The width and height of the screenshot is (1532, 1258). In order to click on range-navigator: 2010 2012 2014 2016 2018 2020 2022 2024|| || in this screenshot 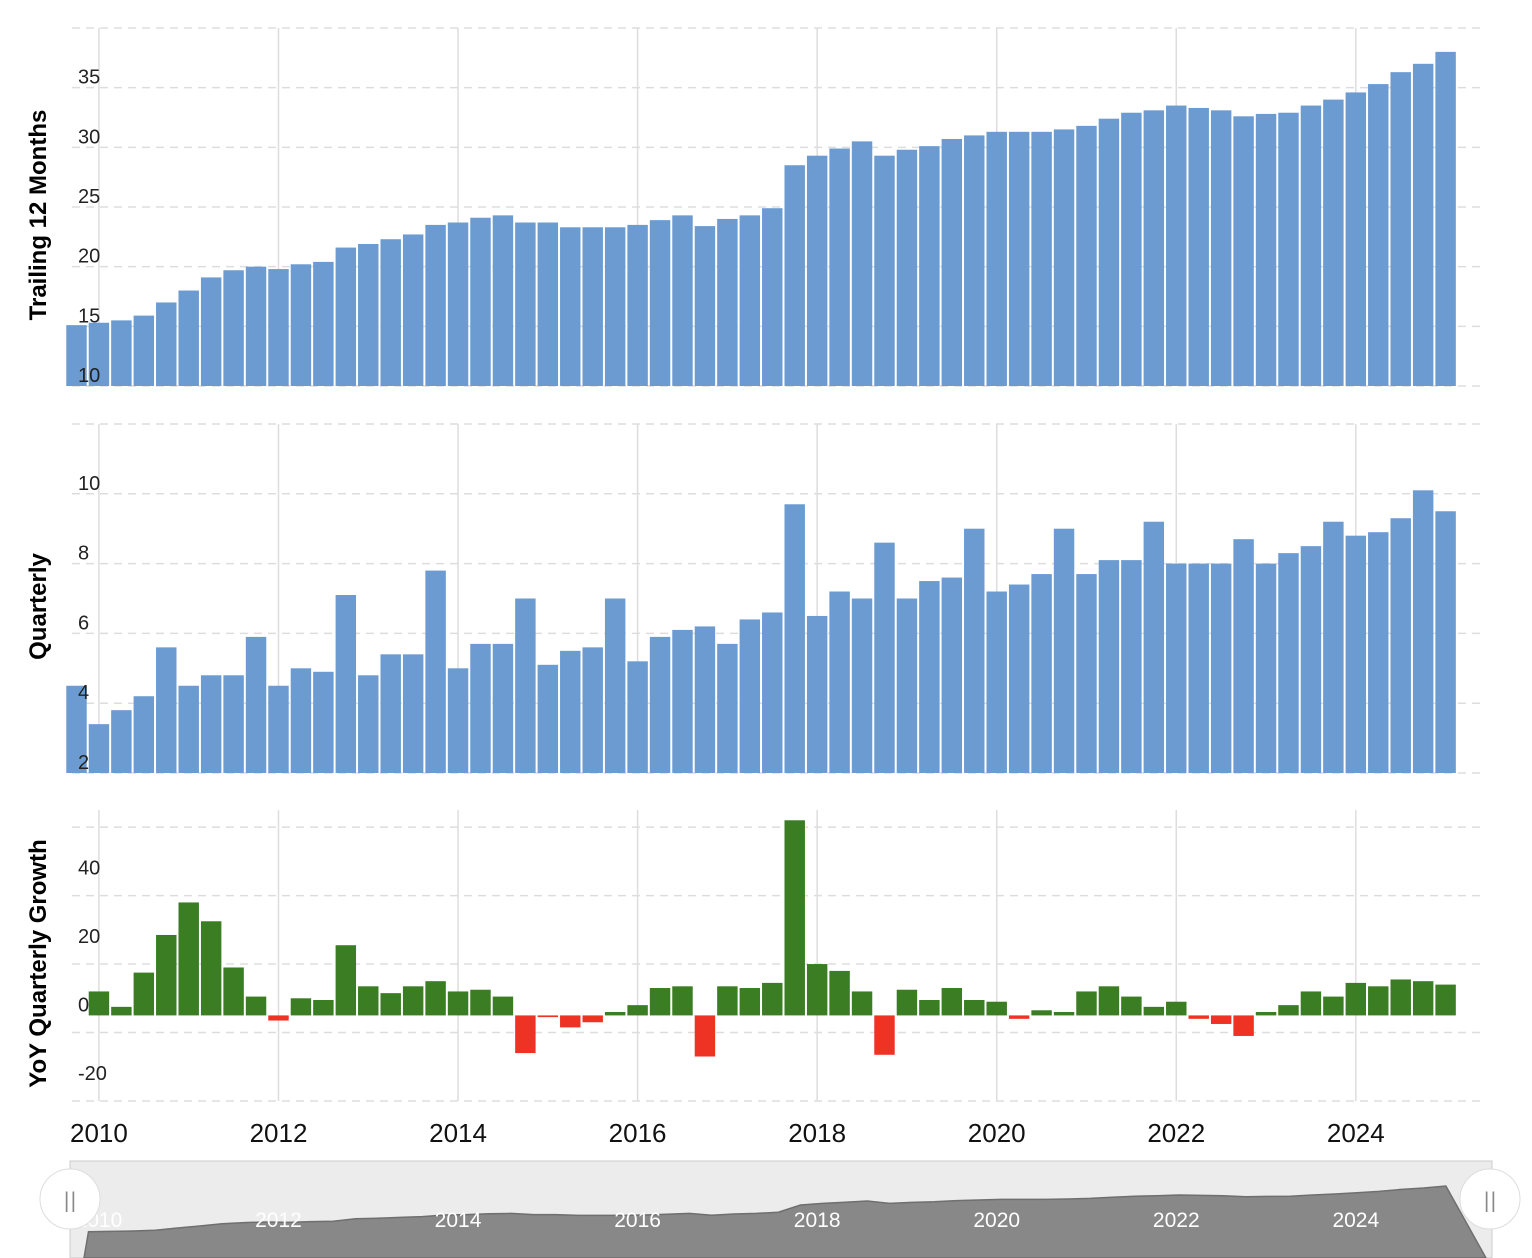, I will do `click(780, 1209)`.